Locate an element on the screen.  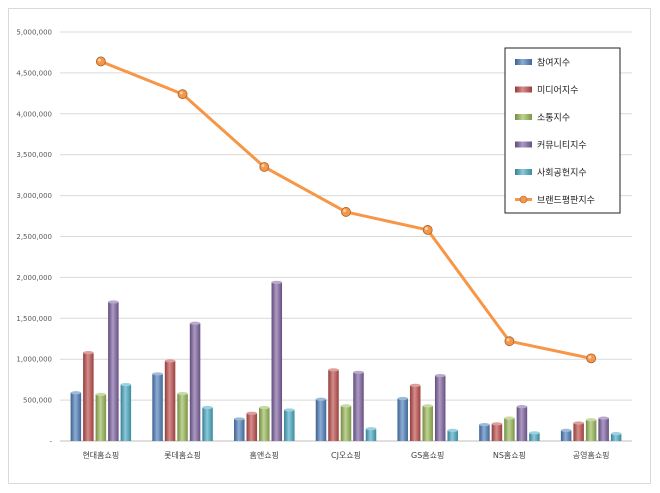
legend-label: 참여지수 is located at coordinates (553, 63).